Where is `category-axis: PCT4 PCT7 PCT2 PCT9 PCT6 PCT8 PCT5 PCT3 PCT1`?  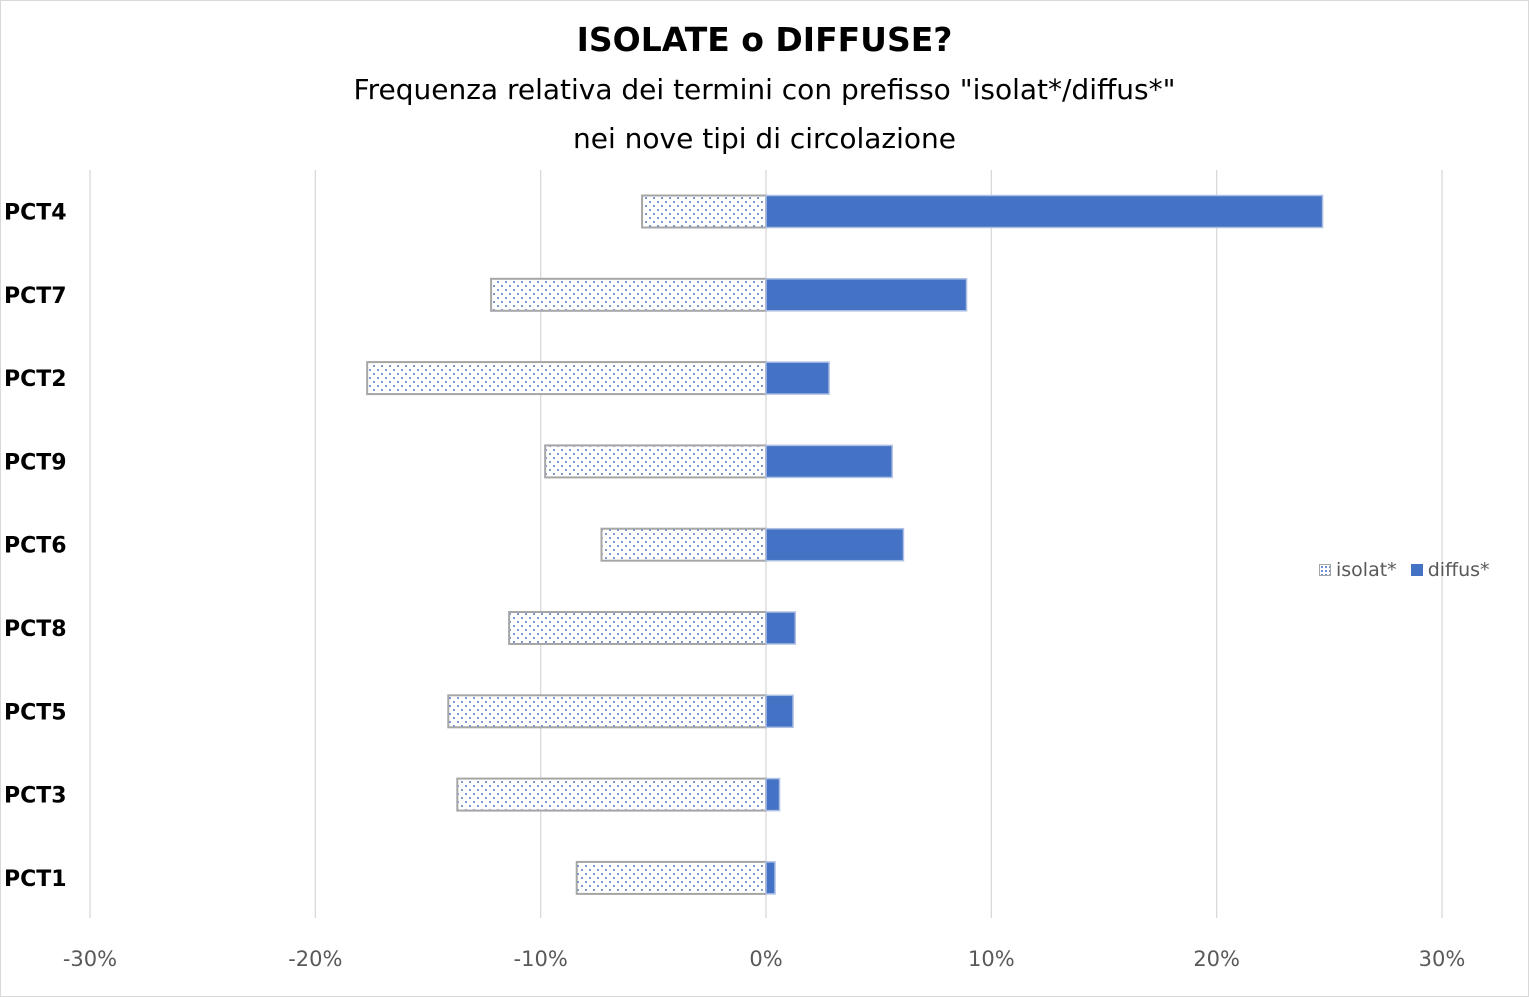 category-axis: PCT4 PCT7 PCT2 PCT9 PCT6 PCT8 PCT5 PCT3 PCT1 is located at coordinates (35, 546).